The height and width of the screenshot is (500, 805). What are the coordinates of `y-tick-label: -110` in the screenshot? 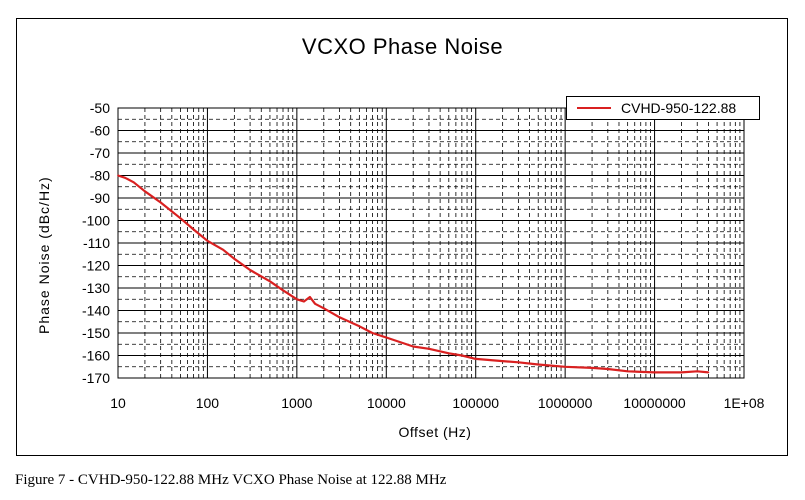 It's located at (96, 243).